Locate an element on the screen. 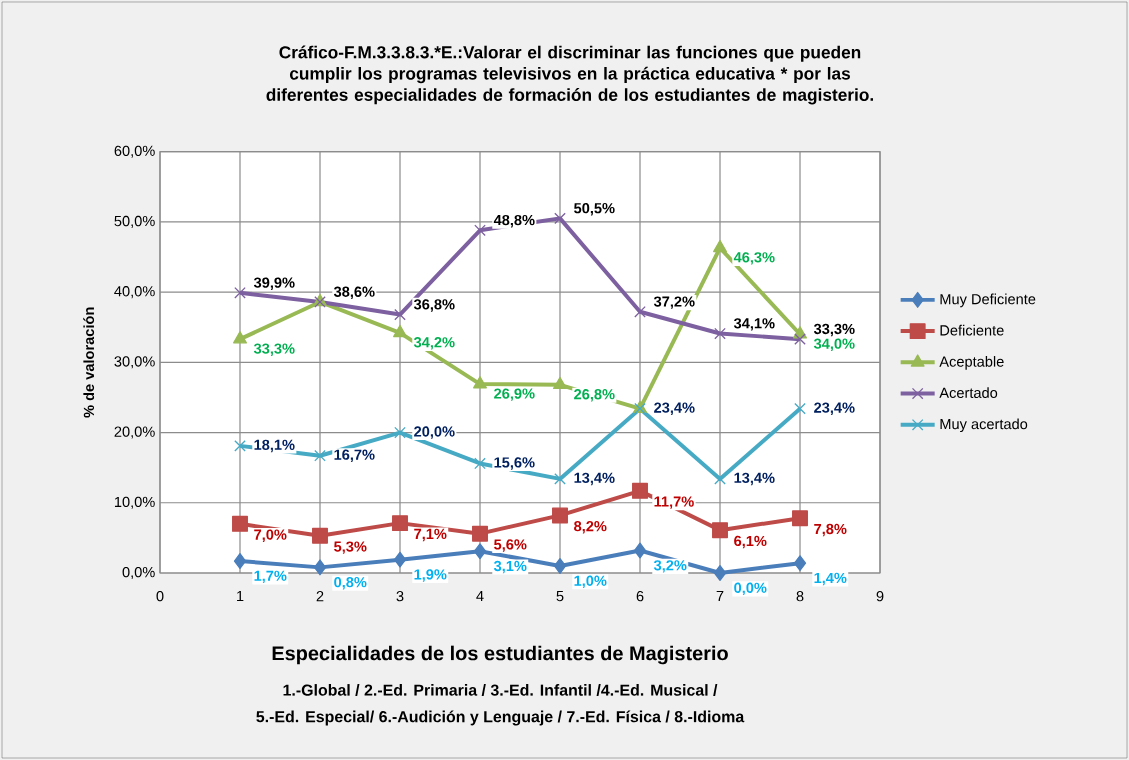 The width and height of the screenshot is (1129, 760). data-label: 48,8% is located at coordinates (514, 221).